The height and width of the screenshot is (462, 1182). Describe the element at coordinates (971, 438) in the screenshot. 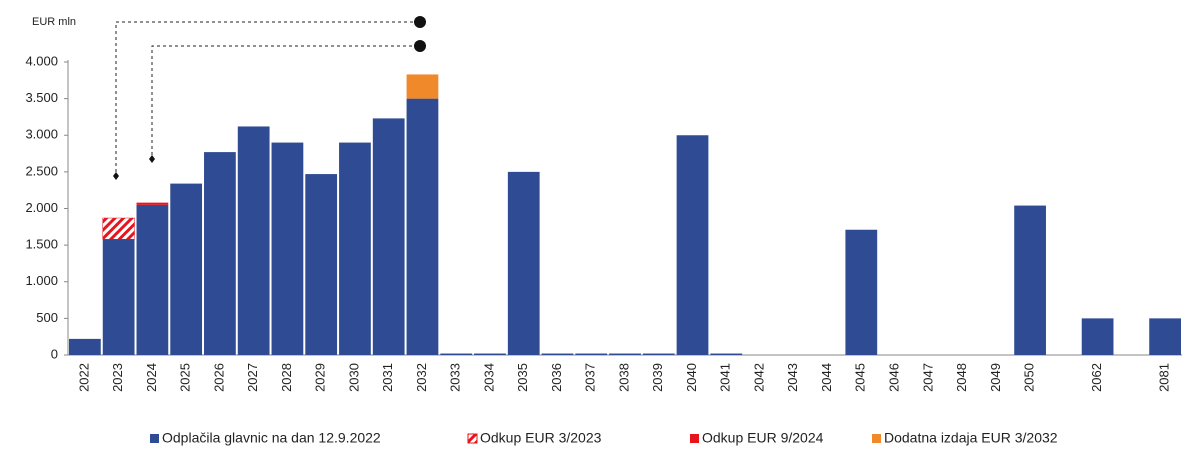

I see `legend-label: Dodatna izdaja EUR 3/2032` at that location.